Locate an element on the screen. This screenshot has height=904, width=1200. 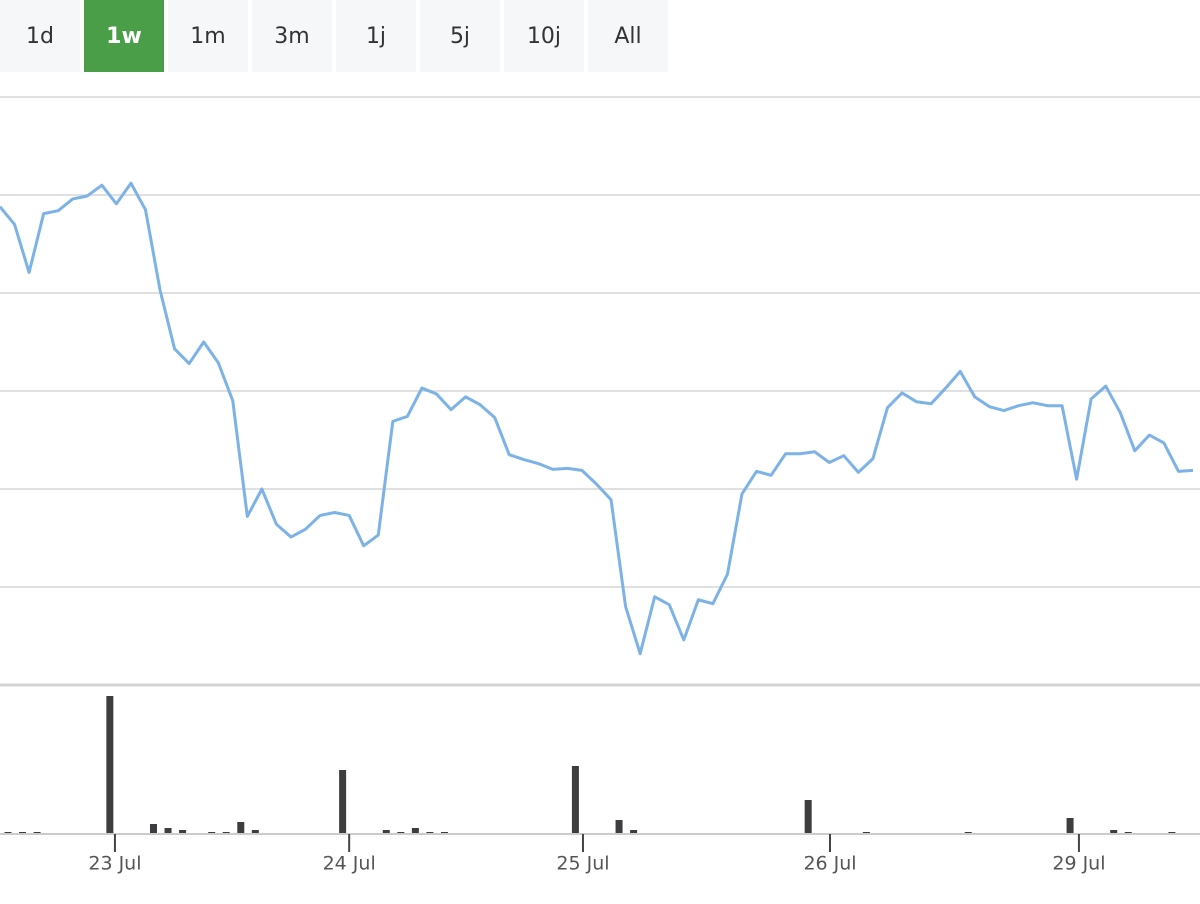
range-button-label: 3m is located at coordinates (291, 36).